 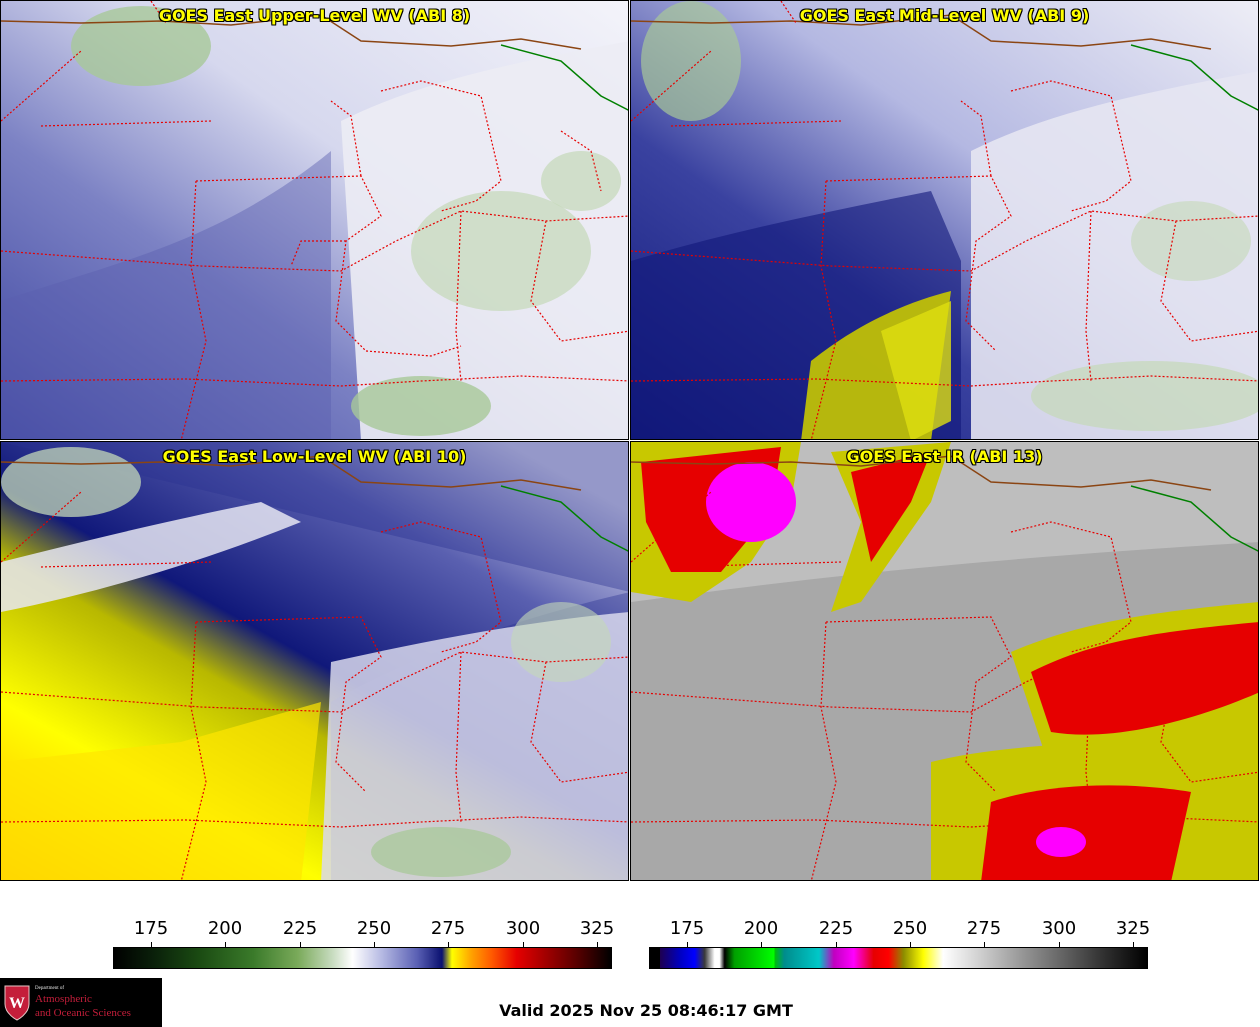 What do you see at coordinates (362, 958) in the screenshot?
I see `water-vapor-color-scale` at bounding box center [362, 958].